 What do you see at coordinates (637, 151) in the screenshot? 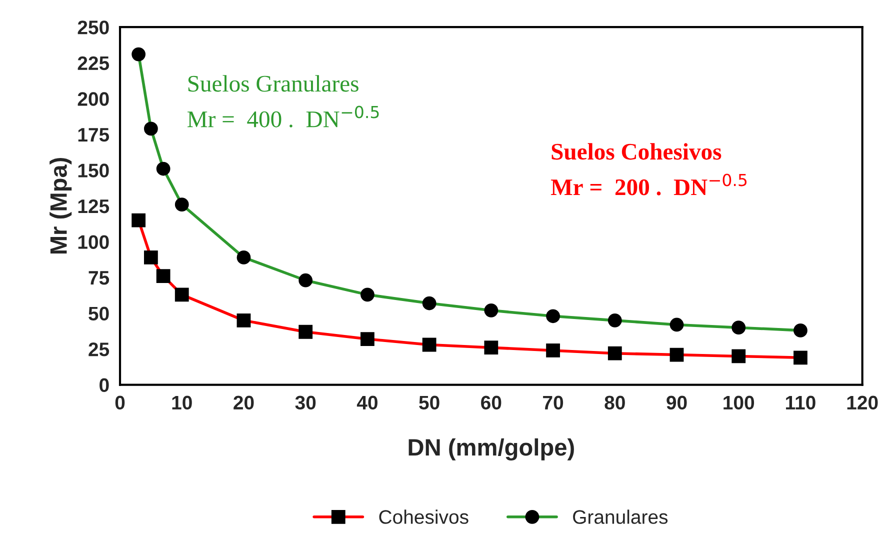
I see `annotation: Suelos Cohesivos` at bounding box center [637, 151].